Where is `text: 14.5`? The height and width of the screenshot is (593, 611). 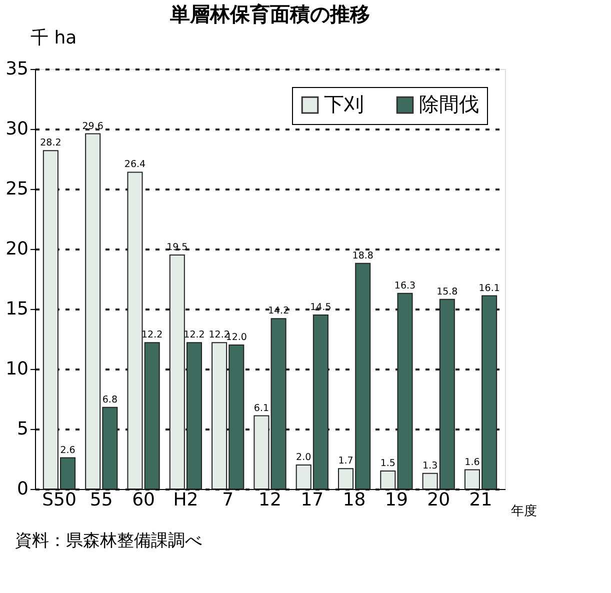
text: 14.5 is located at coordinates (321, 307).